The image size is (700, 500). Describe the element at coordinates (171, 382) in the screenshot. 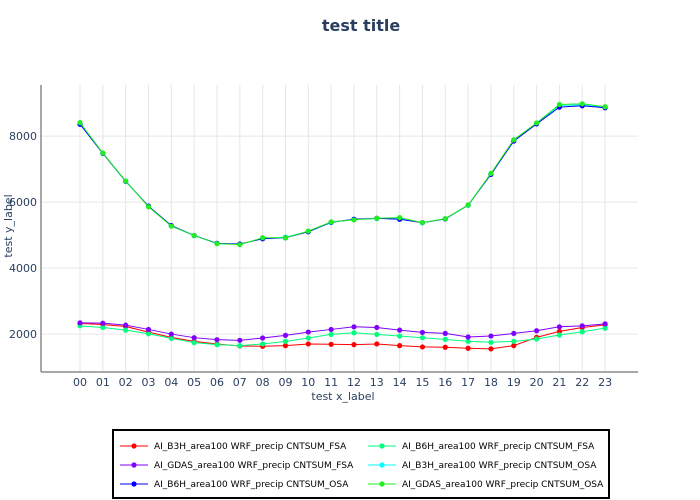

I see `x-tick-label: 04` at that location.